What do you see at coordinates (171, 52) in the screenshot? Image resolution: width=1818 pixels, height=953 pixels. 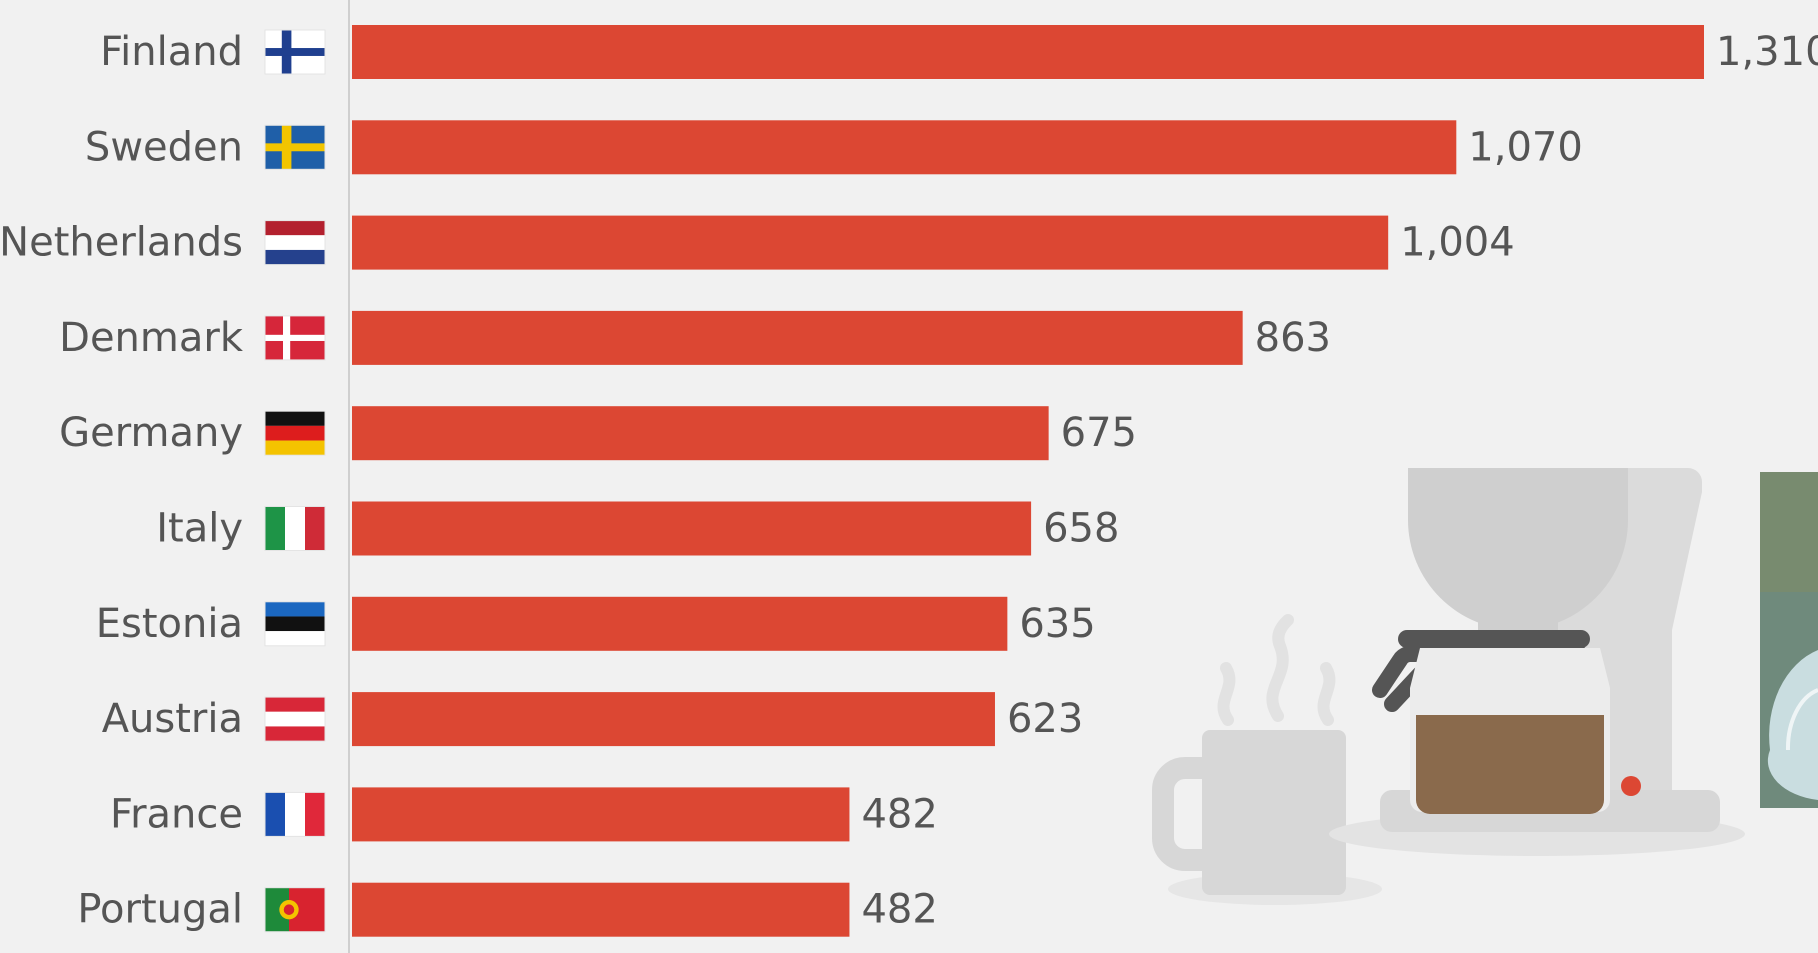 I see `category-label-finland: Finland` at bounding box center [171, 52].